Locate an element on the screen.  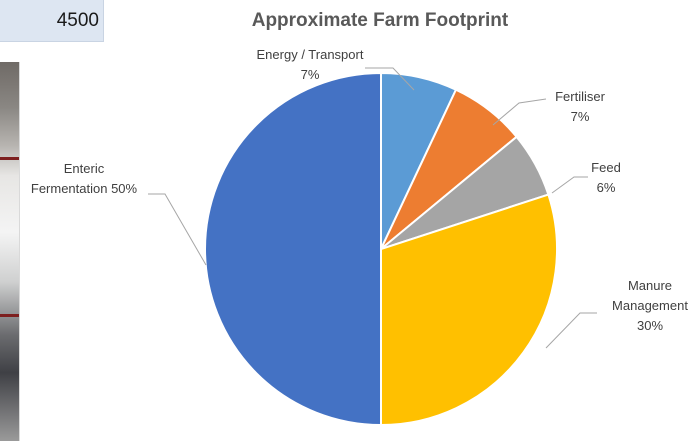
background-photo-strip is located at coordinates (9, 251).